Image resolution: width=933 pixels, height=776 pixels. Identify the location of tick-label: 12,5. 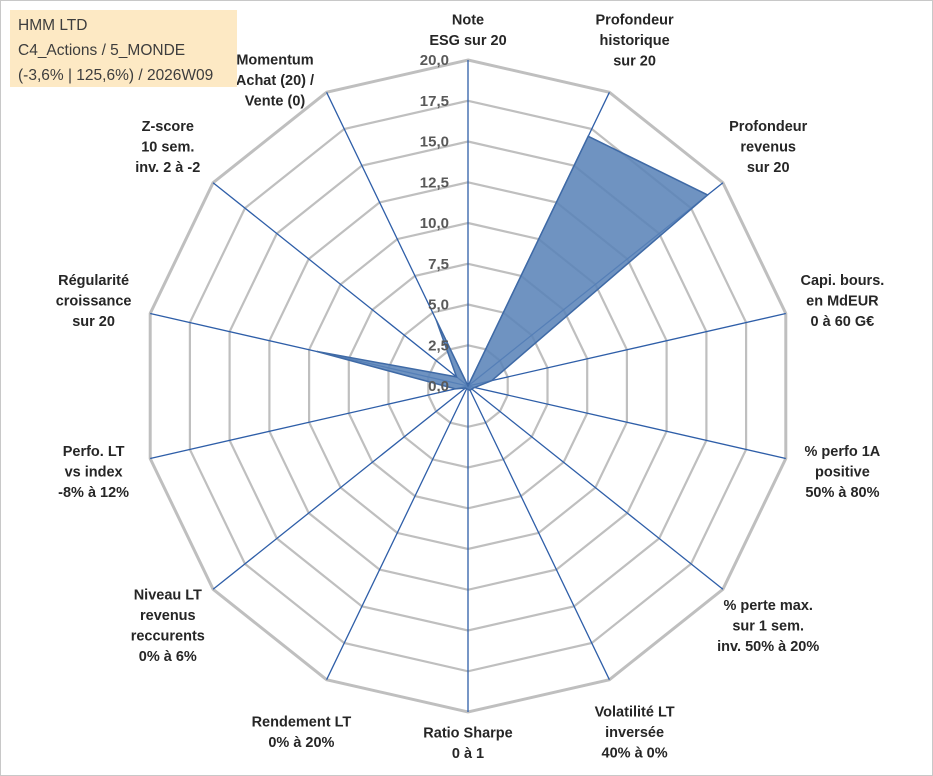
(434, 182).